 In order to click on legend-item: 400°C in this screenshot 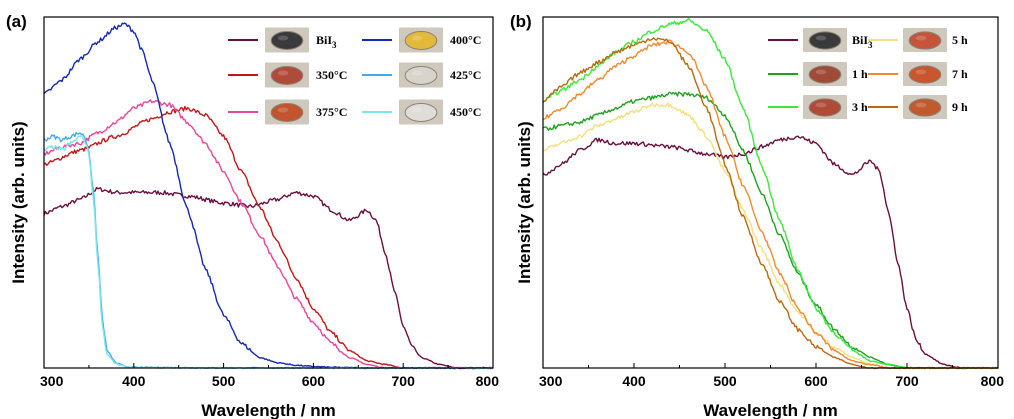, I will do `click(421, 40)`.